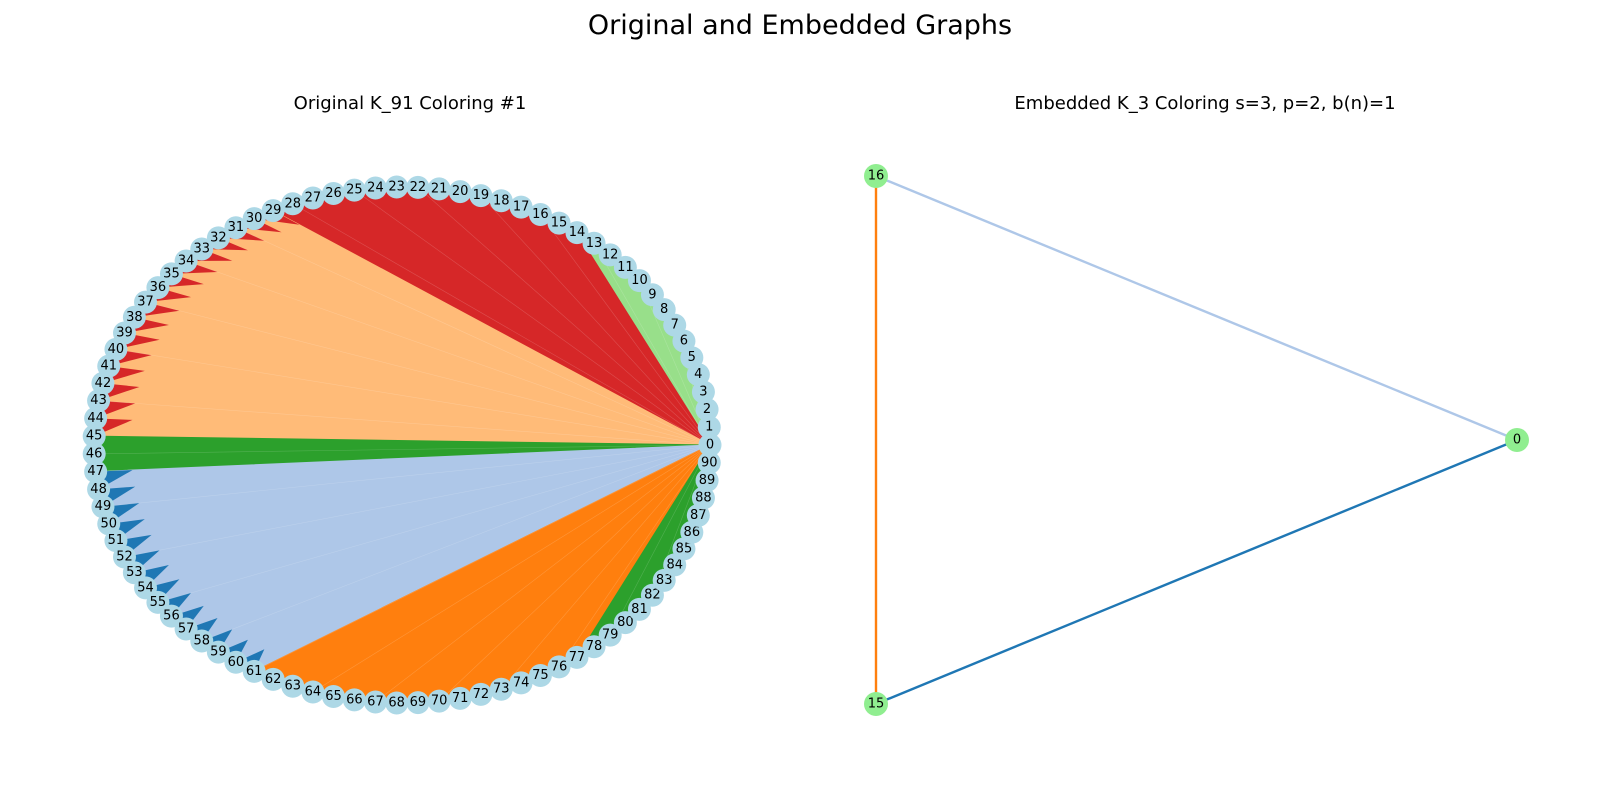  What do you see at coordinates (800, 25) in the screenshot?
I see `figure-title: Original and Embedded Graphs` at bounding box center [800, 25].